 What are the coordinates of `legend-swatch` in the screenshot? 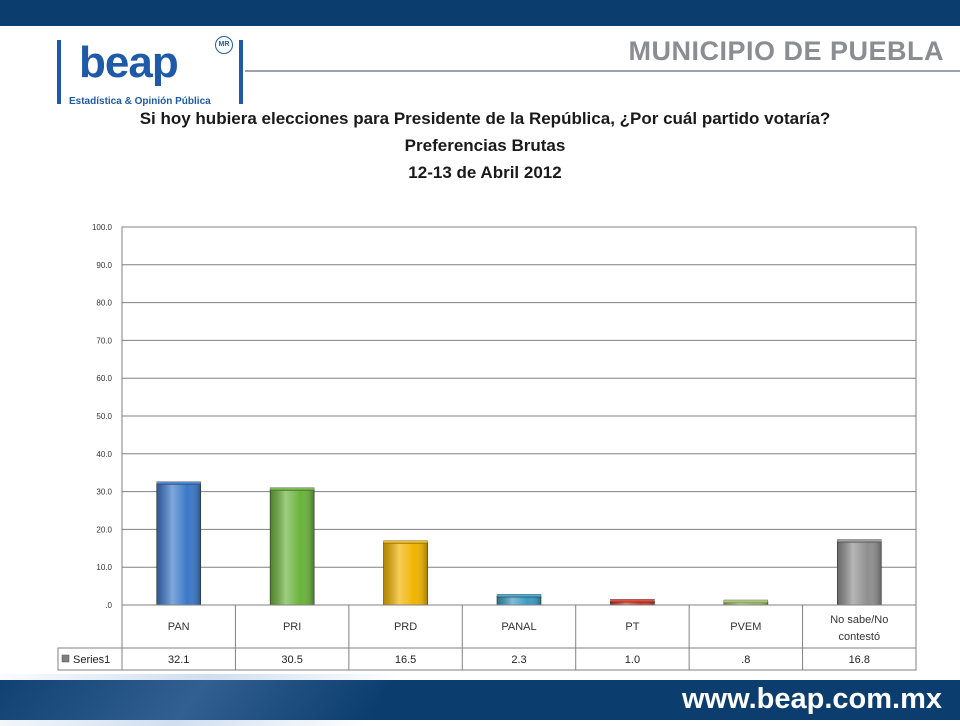 It's located at (65, 658).